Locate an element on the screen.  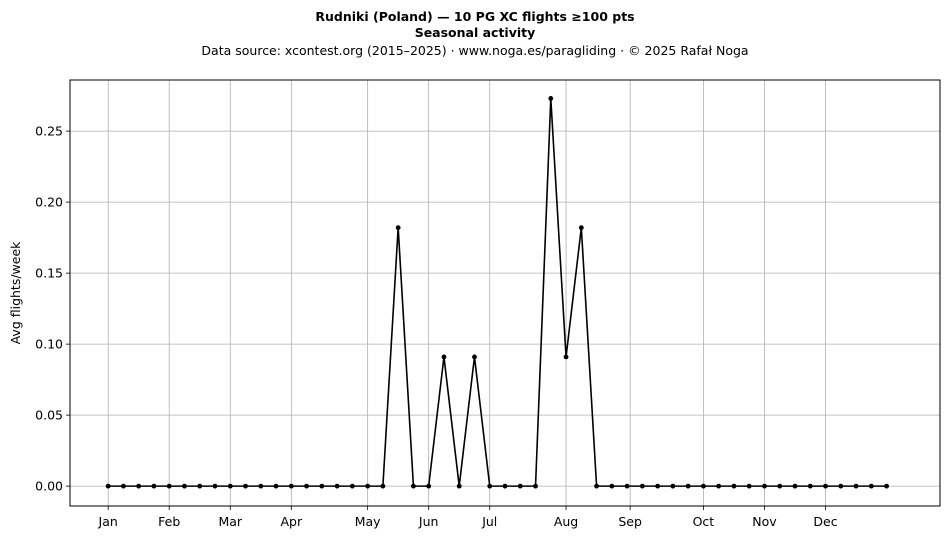
y-tick-label: 0.25 is located at coordinates (49, 131).